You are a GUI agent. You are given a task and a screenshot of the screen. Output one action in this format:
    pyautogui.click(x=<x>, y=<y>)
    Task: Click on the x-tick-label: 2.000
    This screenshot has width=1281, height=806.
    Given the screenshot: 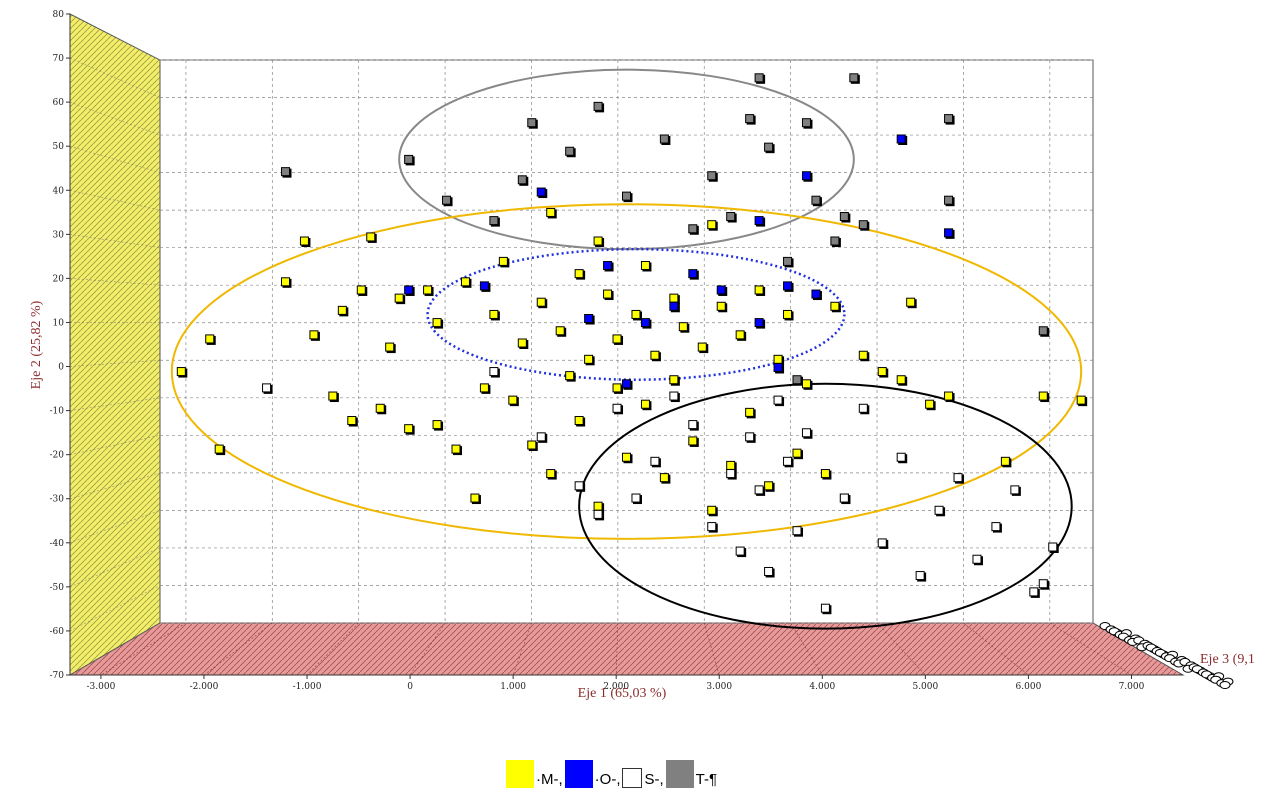 What is the action you would take?
    pyautogui.click(x=616, y=687)
    